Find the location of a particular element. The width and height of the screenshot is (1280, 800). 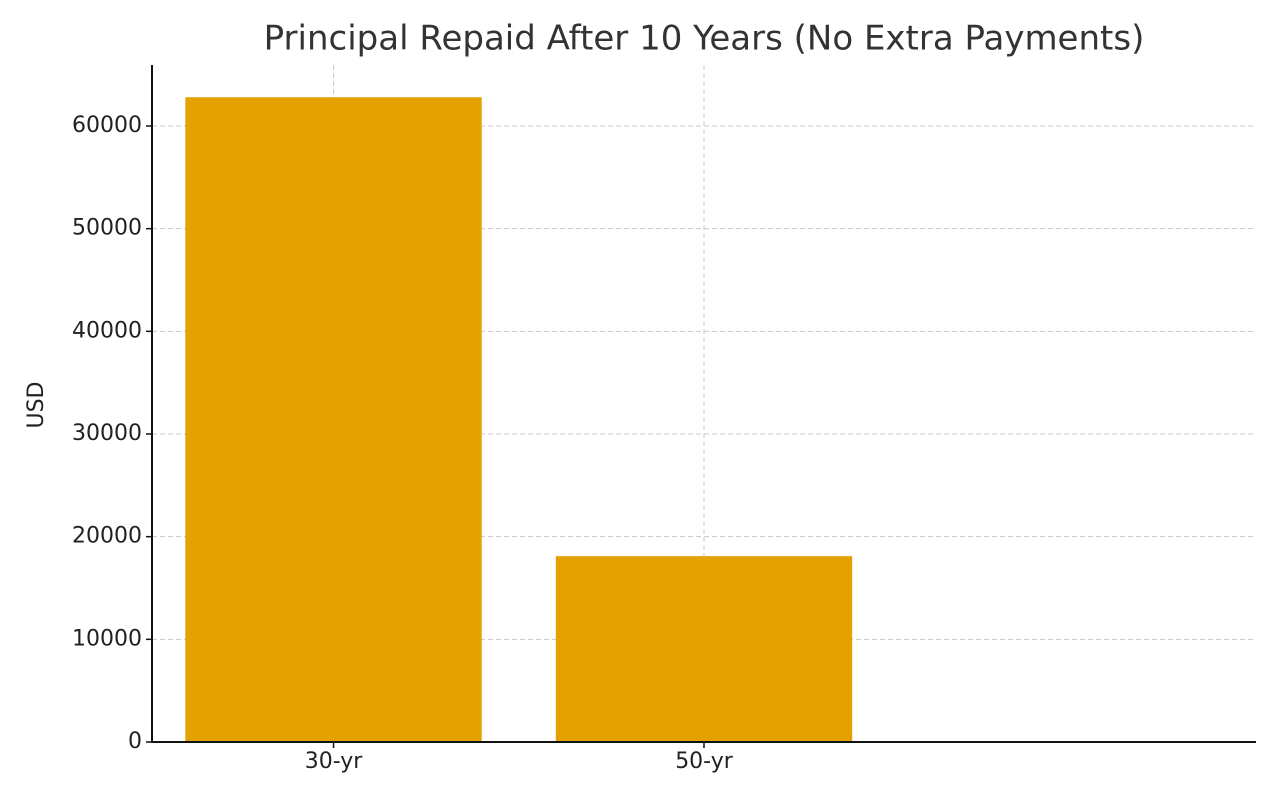

y-tick-label: 60000 is located at coordinates (107, 125).